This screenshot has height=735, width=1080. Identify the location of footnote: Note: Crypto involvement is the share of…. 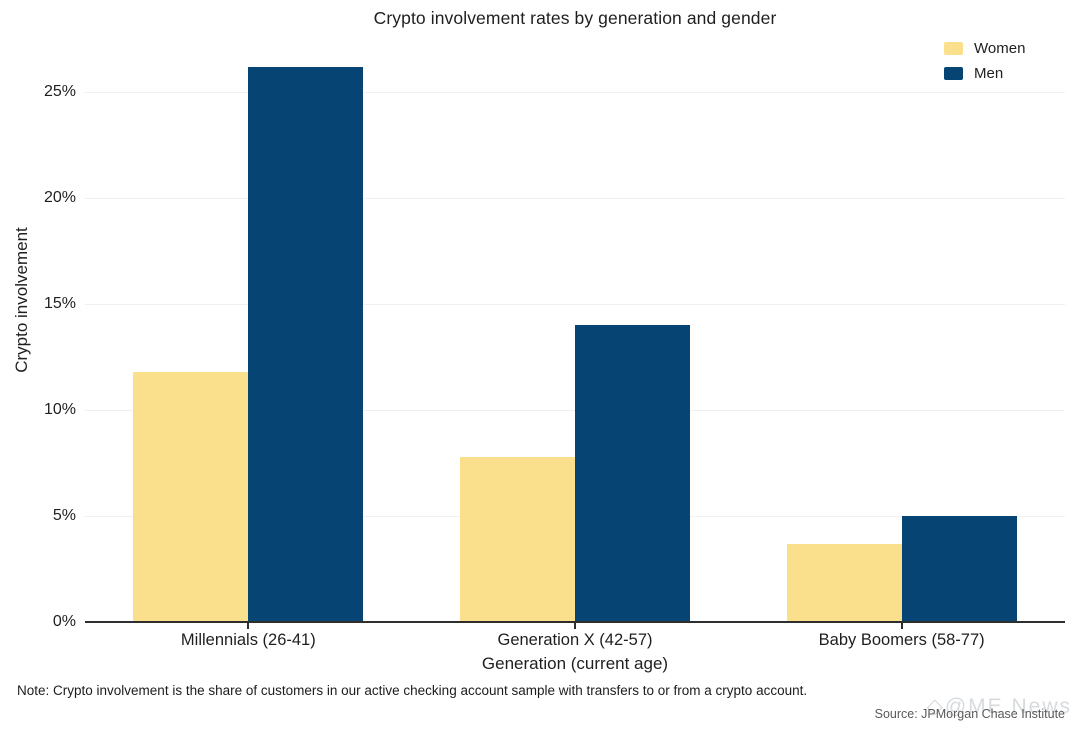
(412, 690).